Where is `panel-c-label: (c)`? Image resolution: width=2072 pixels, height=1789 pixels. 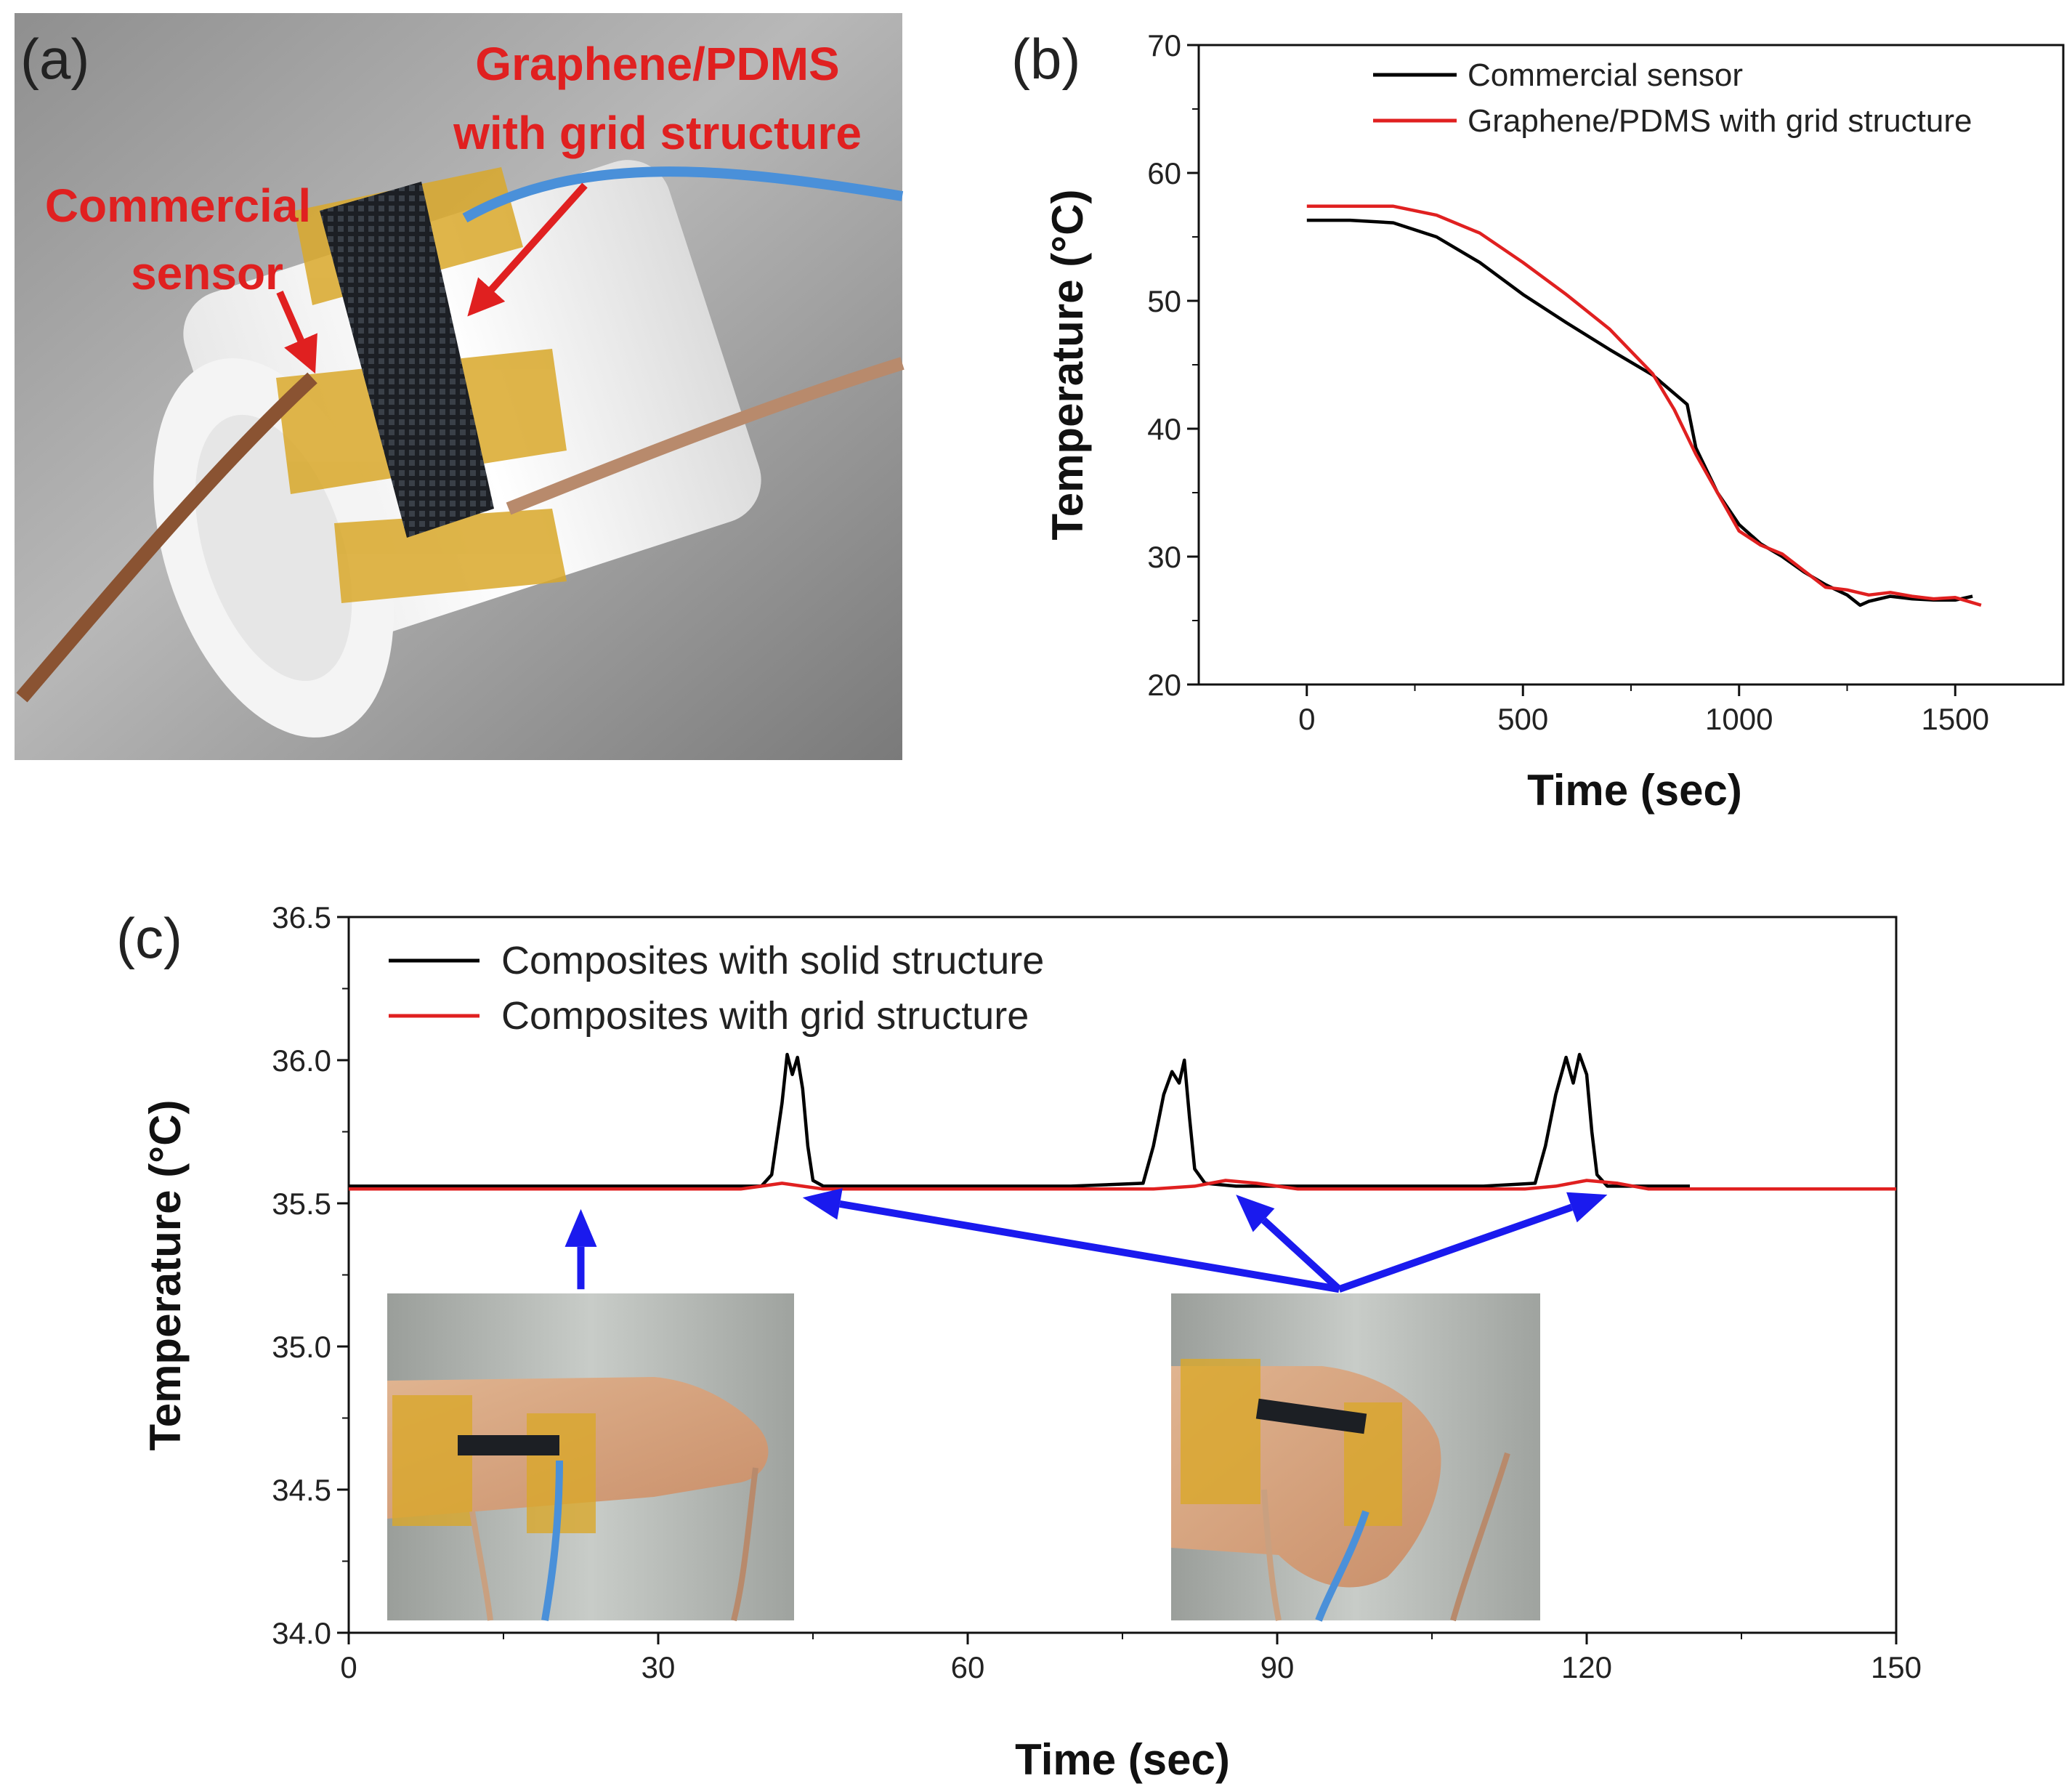
panel-c-label: (c) is located at coordinates (149, 938).